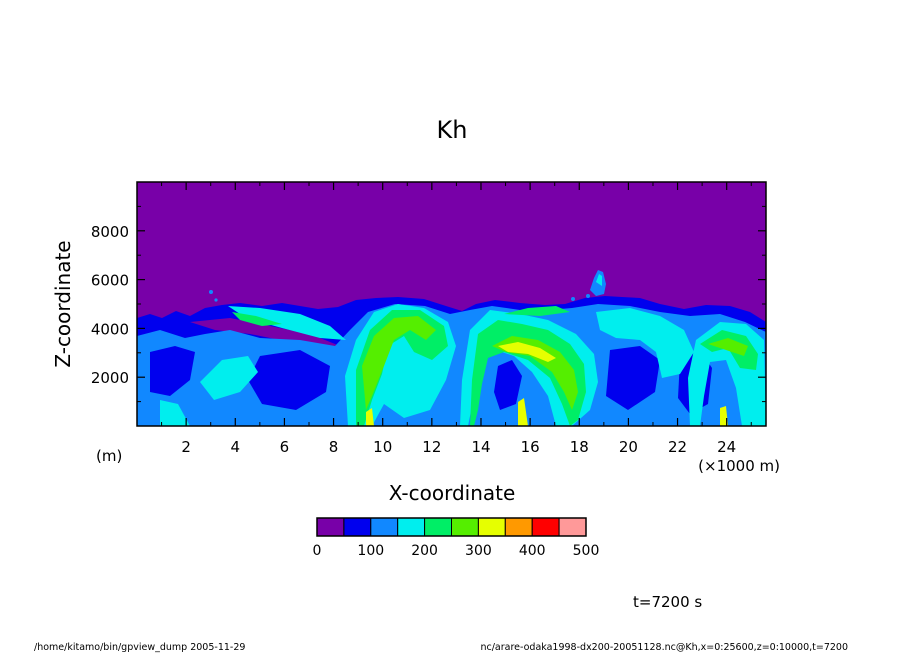 The image size is (904, 654). What do you see at coordinates (532, 551) in the screenshot?
I see `colorbar-label: 400` at bounding box center [532, 551].